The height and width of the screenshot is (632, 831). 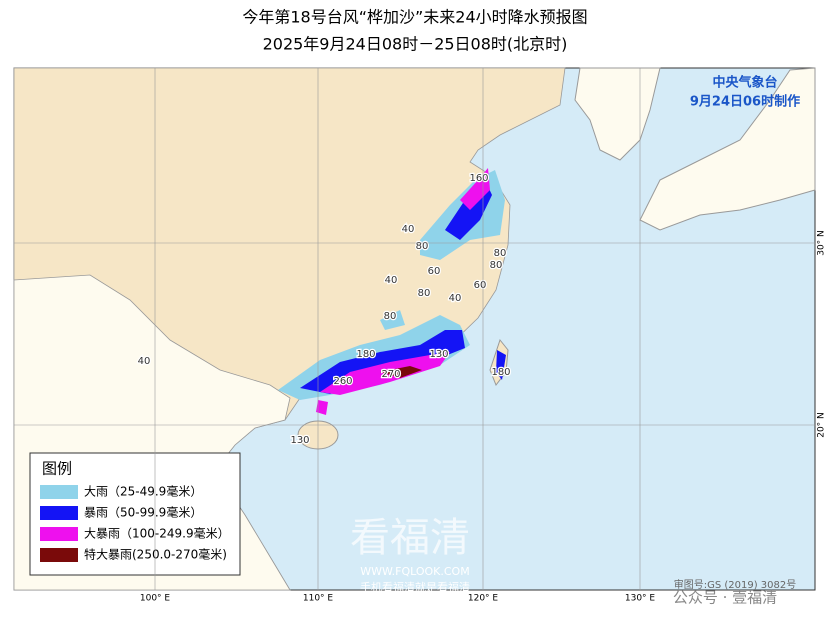 What do you see at coordinates (483, 599) in the screenshot?
I see `lon-label: 120° E` at bounding box center [483, 599].